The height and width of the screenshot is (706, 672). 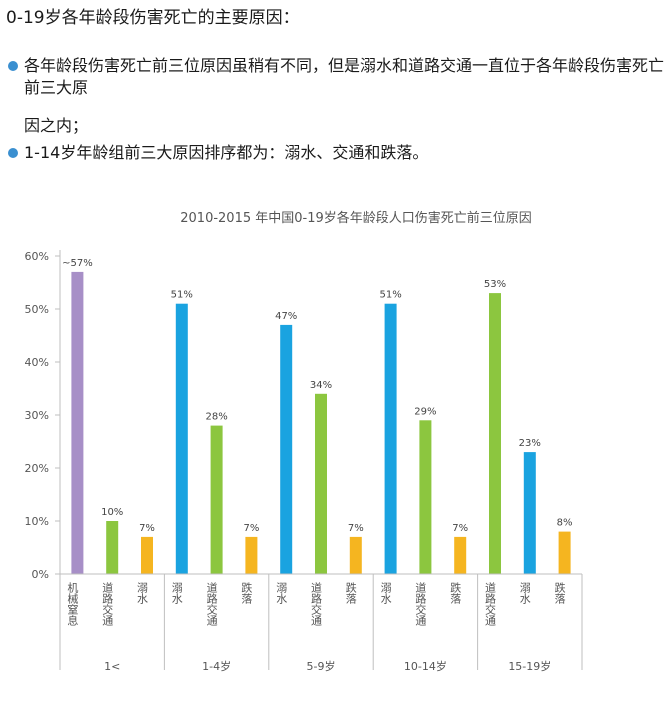 I want to click on bar-value-label: ~57%, so click(x=77, y=263).